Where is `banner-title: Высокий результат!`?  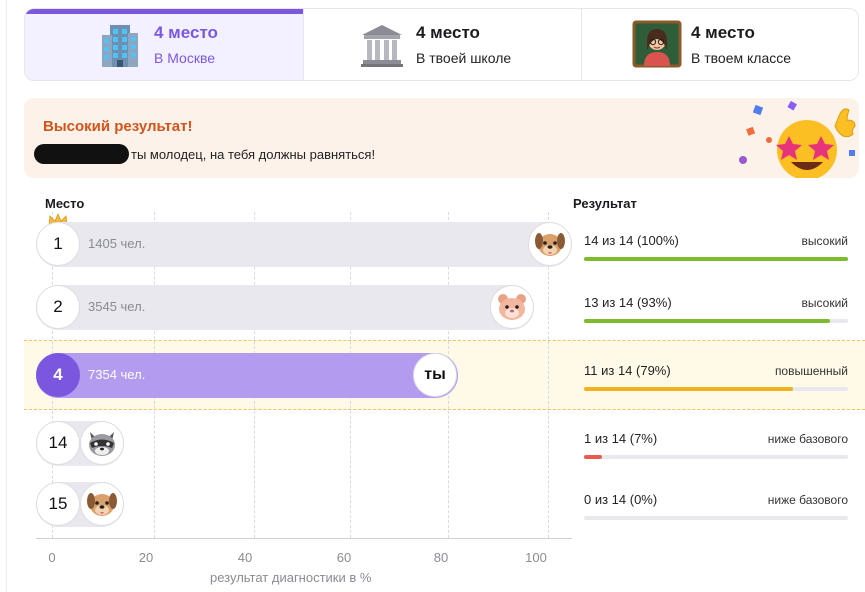 banner-title: Высокий результат! is located at coordinates (118, 126).